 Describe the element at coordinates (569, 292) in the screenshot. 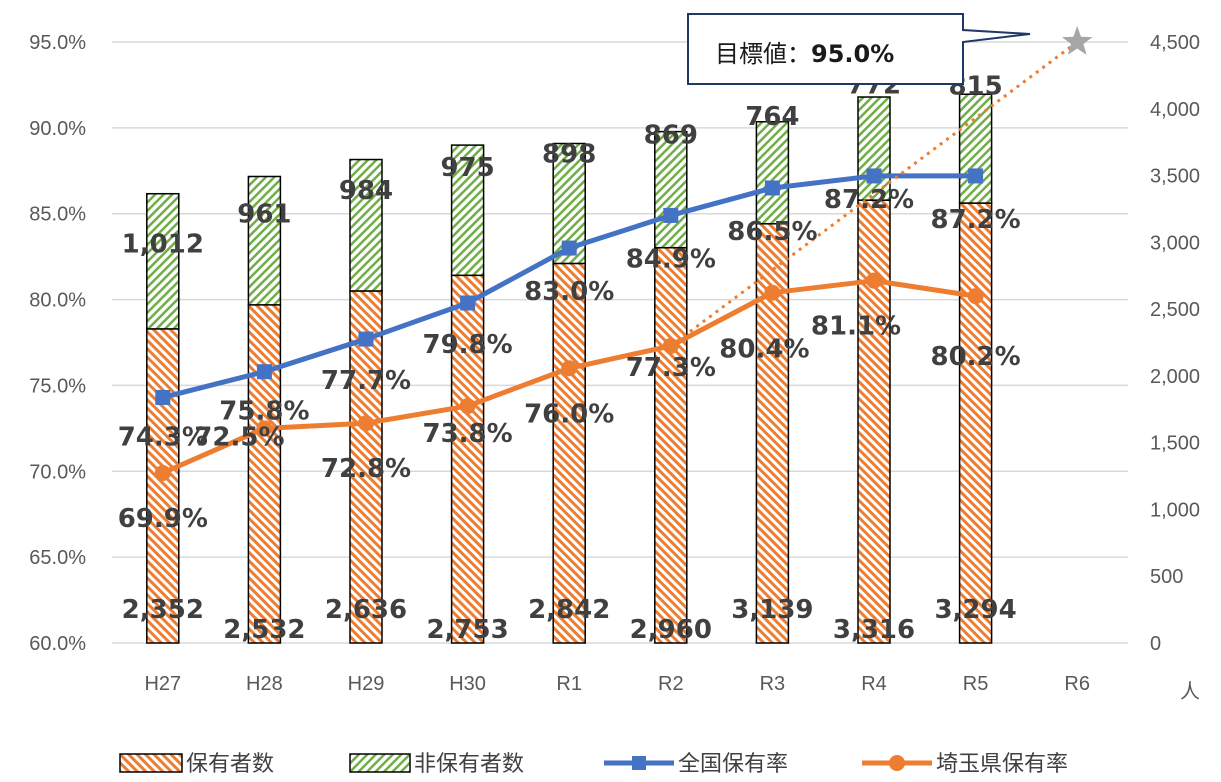

I see `label-national-rate: 83.0%` at that location.